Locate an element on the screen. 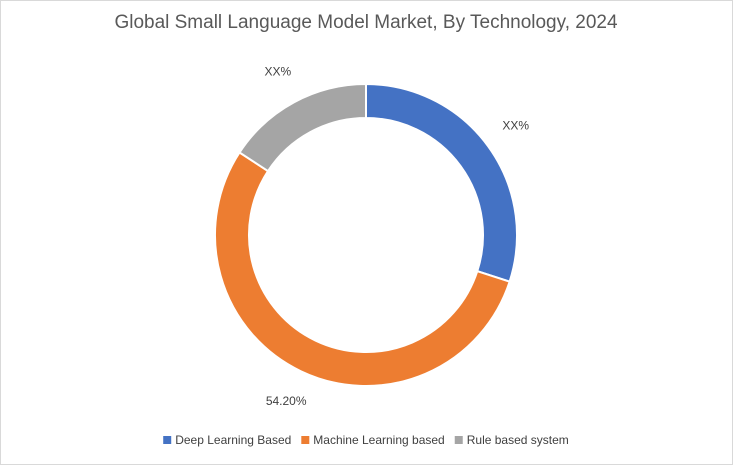 This screenshot has width=733, height=465. legend-label: Deep Learning Based is located at coordinates (233, 440).